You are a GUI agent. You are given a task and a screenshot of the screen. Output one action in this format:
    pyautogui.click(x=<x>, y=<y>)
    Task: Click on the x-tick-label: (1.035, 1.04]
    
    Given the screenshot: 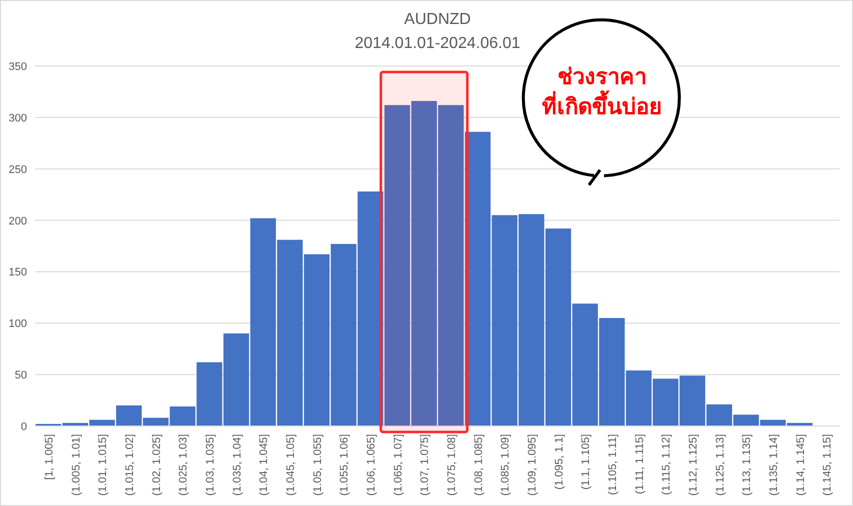 What is the action you would take?
    pyautogui.click(x=237, y=465)
    